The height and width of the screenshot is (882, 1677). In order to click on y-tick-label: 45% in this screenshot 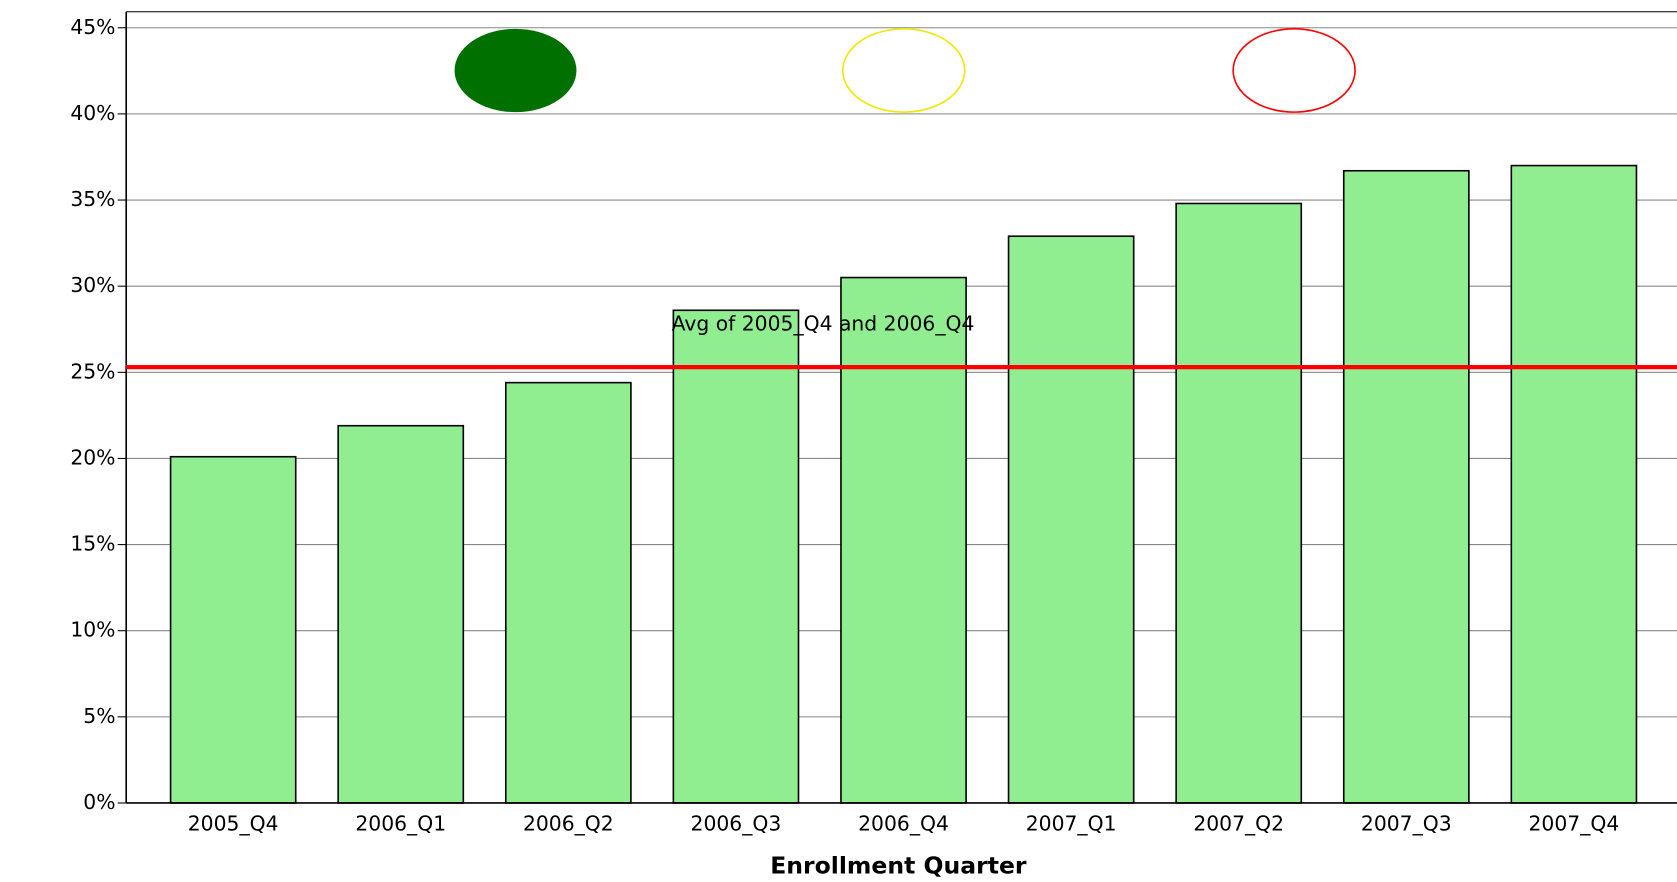, I will do `click(92, 27)`.